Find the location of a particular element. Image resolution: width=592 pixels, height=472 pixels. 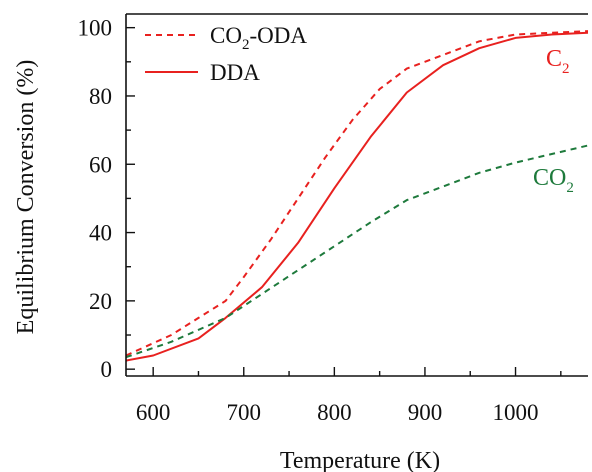

legend-label-co2-oda-main: CO is located at coordinates (226, 35).